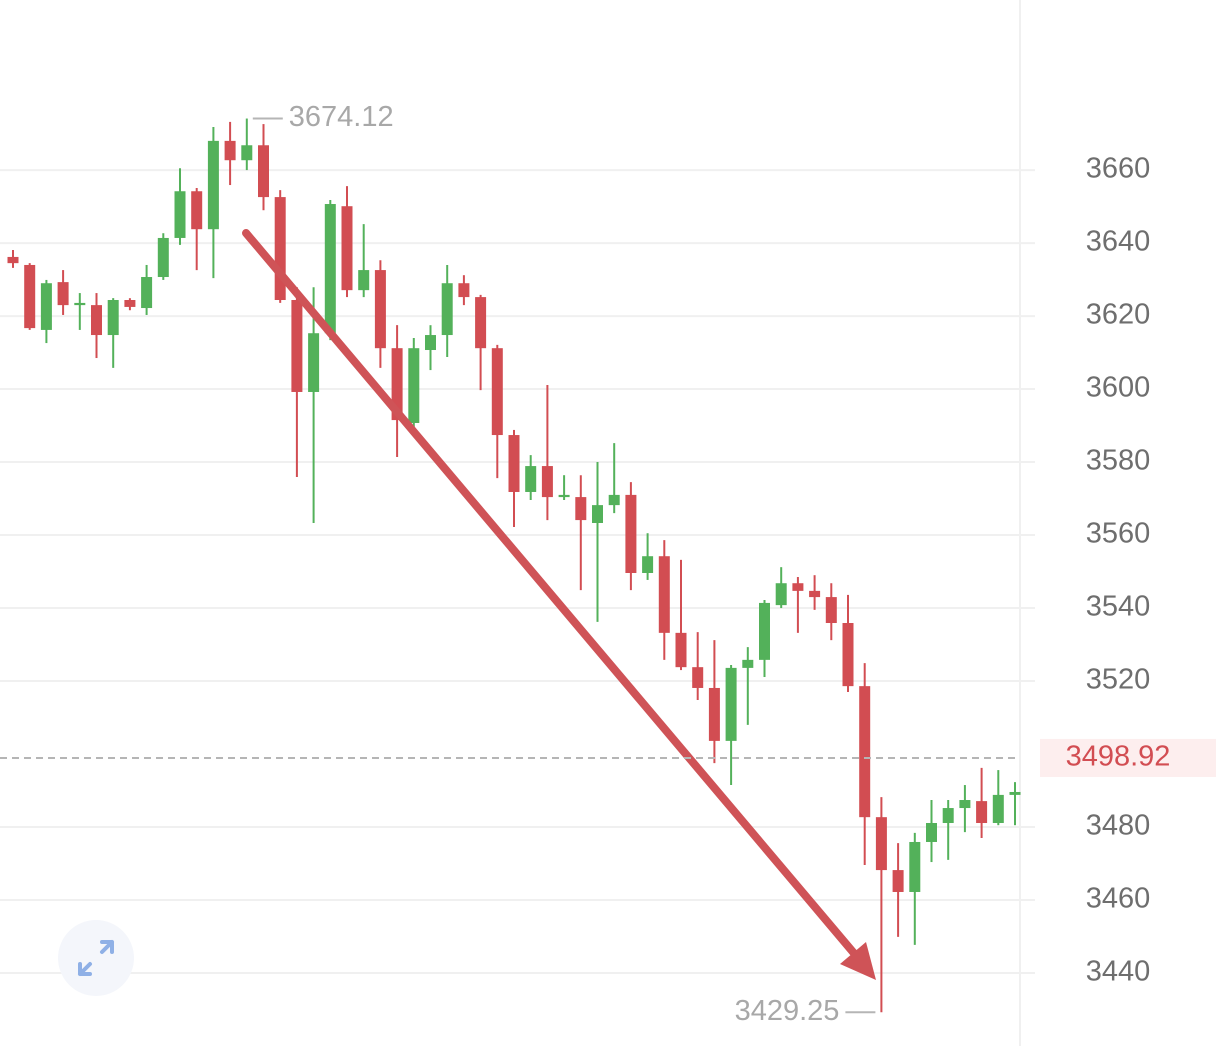  Describe the element at coordinates (1118, 242) in the screenshot. I see `y-tick-label: 3640` at that location.